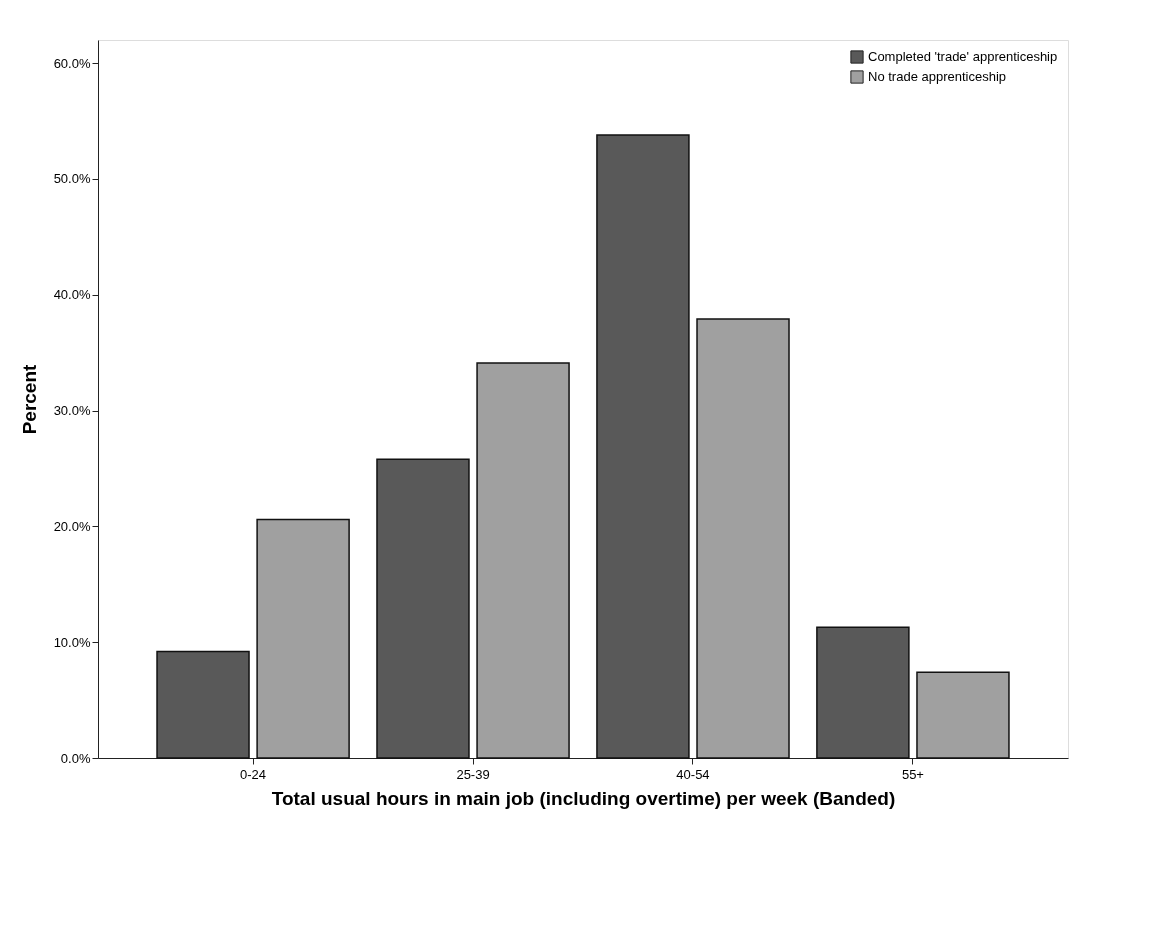 The image size is (1155, 925). Describe the element at coordinates (72, 642) in the screenshot. I see `y-tick-label: 10.0%` at that location.